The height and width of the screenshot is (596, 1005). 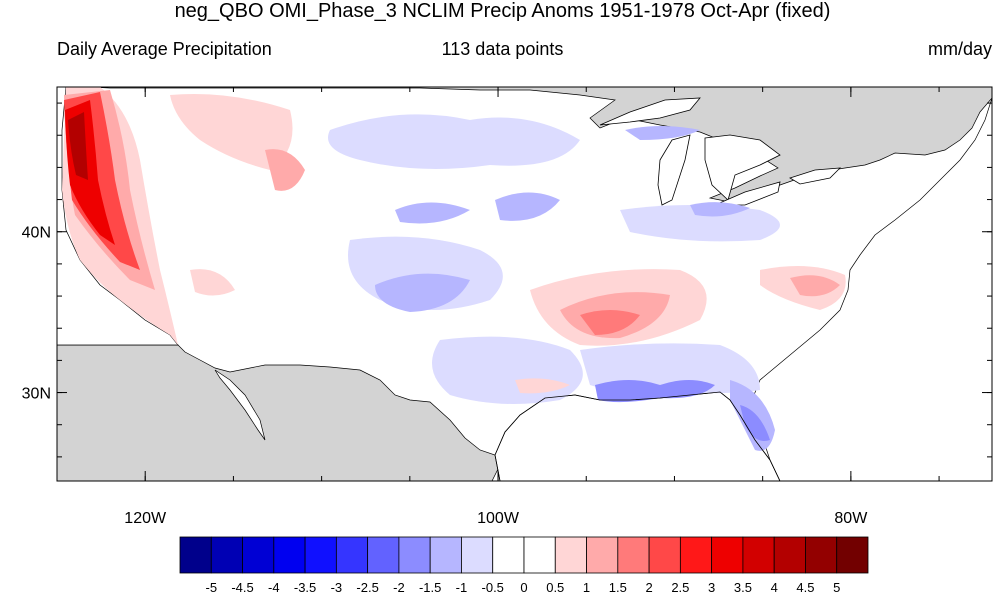 I want to click on subtitle-units: mm/day, so click(x=959, y=49).